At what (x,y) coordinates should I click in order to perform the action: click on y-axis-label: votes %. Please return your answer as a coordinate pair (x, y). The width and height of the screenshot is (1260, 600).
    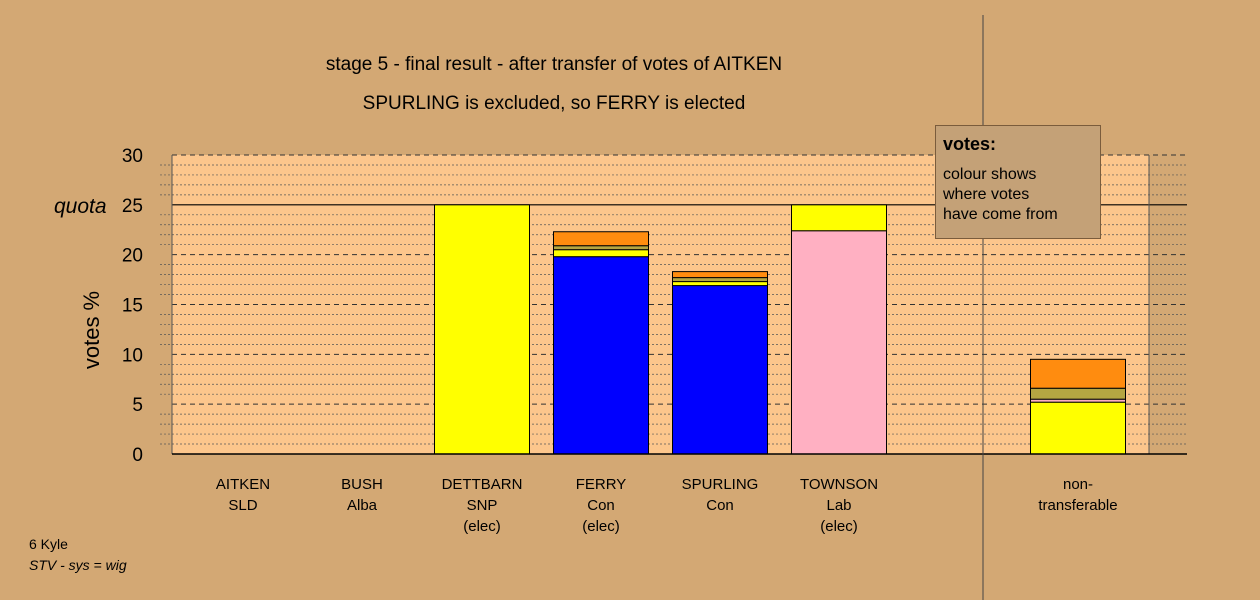
    Looking at the image, I should click on (91, 330).